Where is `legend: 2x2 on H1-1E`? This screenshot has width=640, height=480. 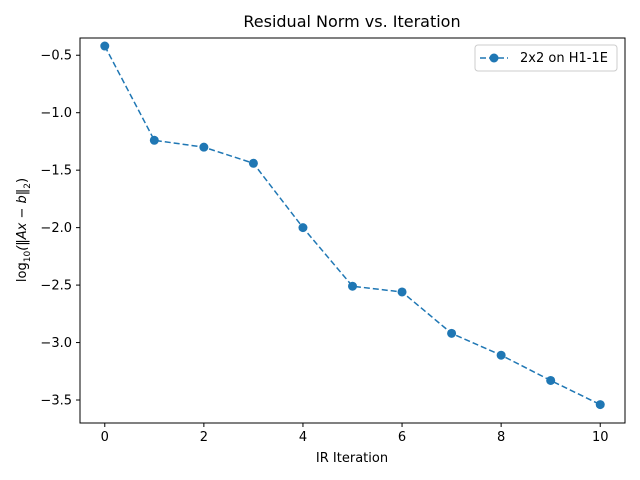
legend: 2x2 on H1-1E is located at coordinates (546, 58).